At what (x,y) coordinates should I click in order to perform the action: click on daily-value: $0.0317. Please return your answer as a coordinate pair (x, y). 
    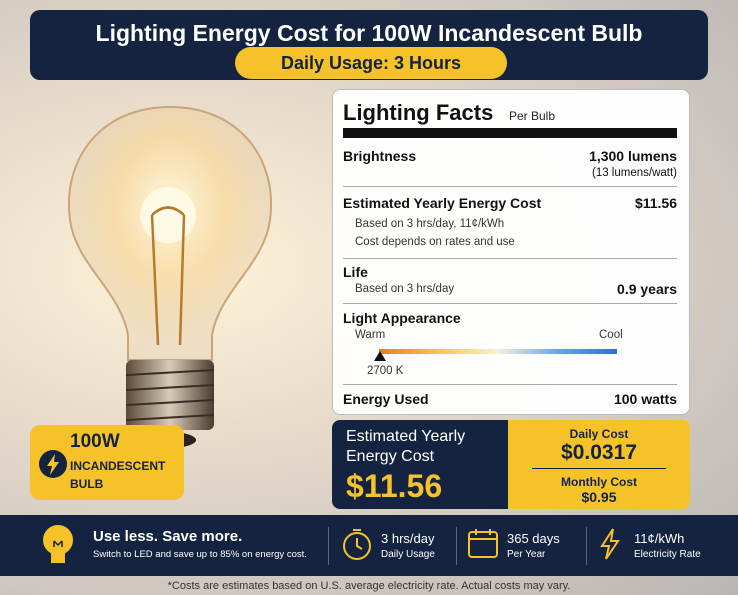
    Looking at the image, I should click on (599, 452).